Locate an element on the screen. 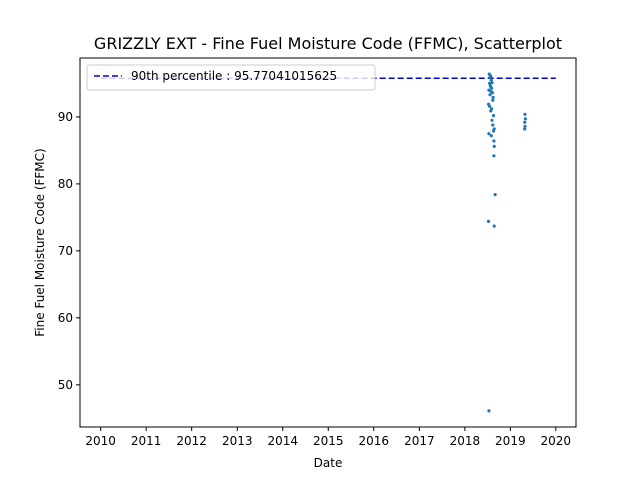 This screenshot has height=480, width=640. x-tick-label: 2018 is located at coordinates (465, 441).